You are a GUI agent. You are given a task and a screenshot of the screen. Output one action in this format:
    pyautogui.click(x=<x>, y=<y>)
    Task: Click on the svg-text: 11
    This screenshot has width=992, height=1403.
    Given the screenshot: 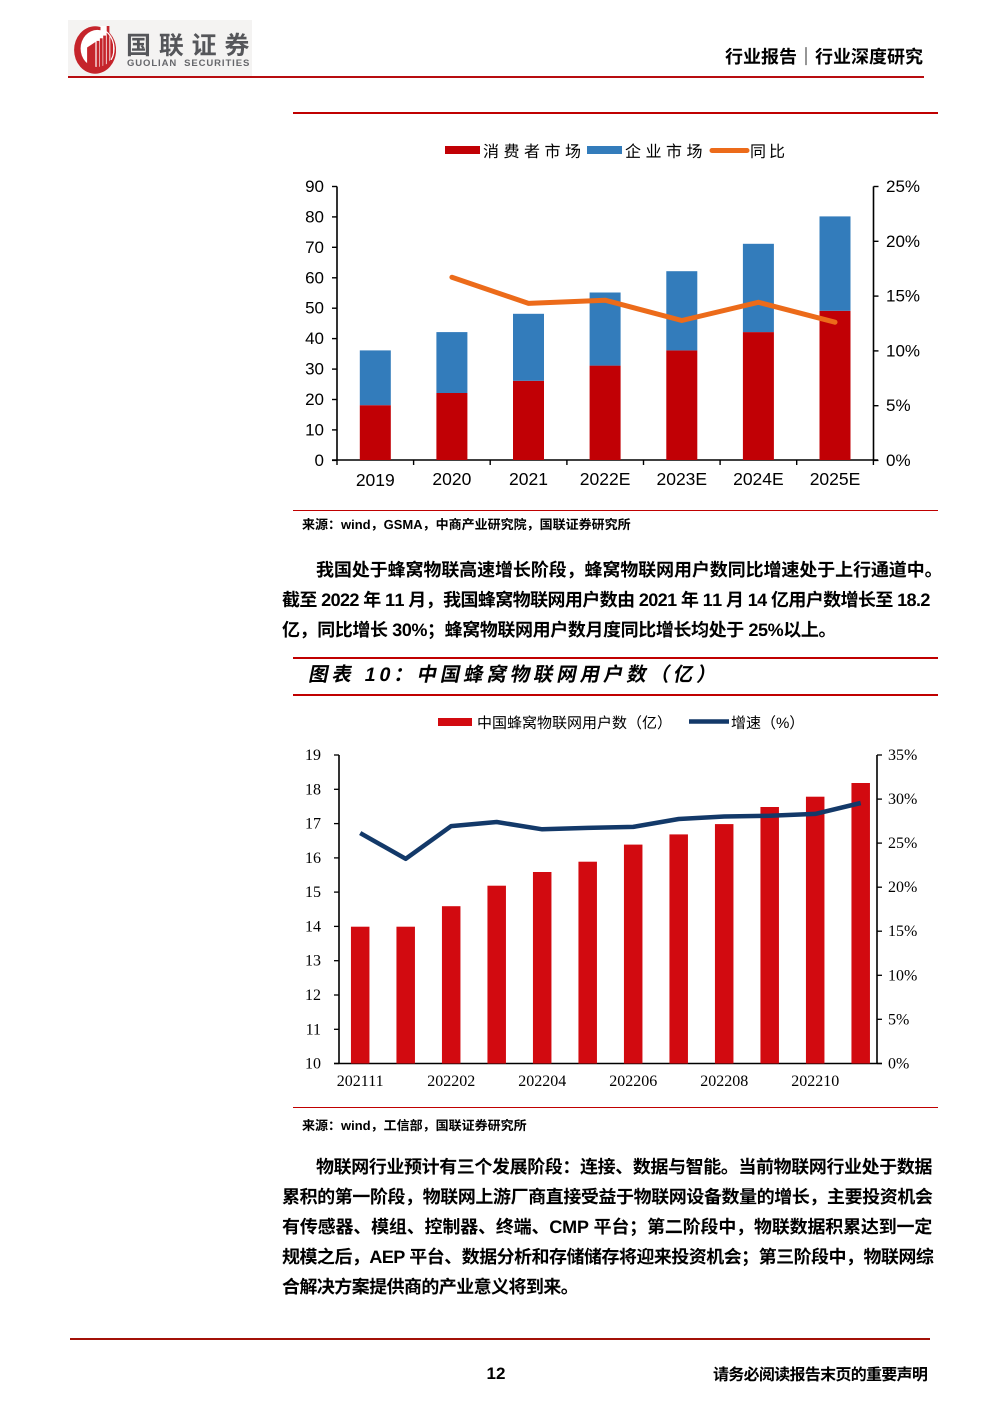 What is the action you would take?
    pyautogui.click(x=313, y=1029)
    